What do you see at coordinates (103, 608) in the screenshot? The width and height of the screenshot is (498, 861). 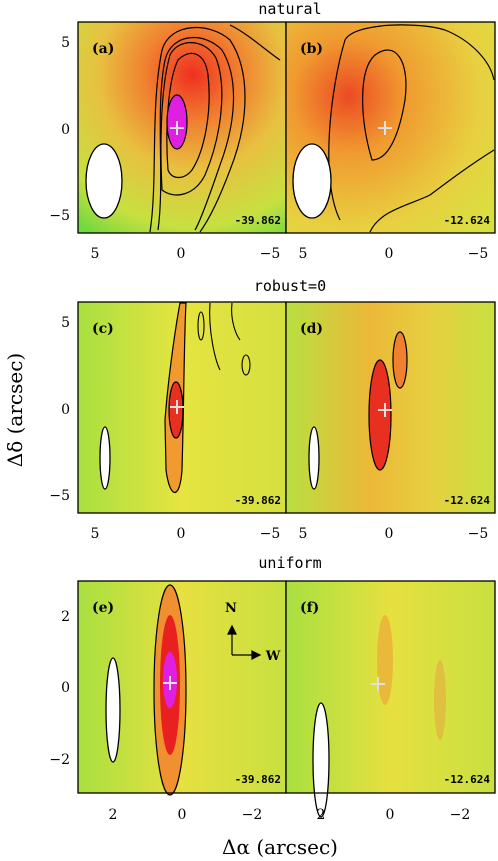 I see `panel-label: (e)` at bounding box center [103, 608].